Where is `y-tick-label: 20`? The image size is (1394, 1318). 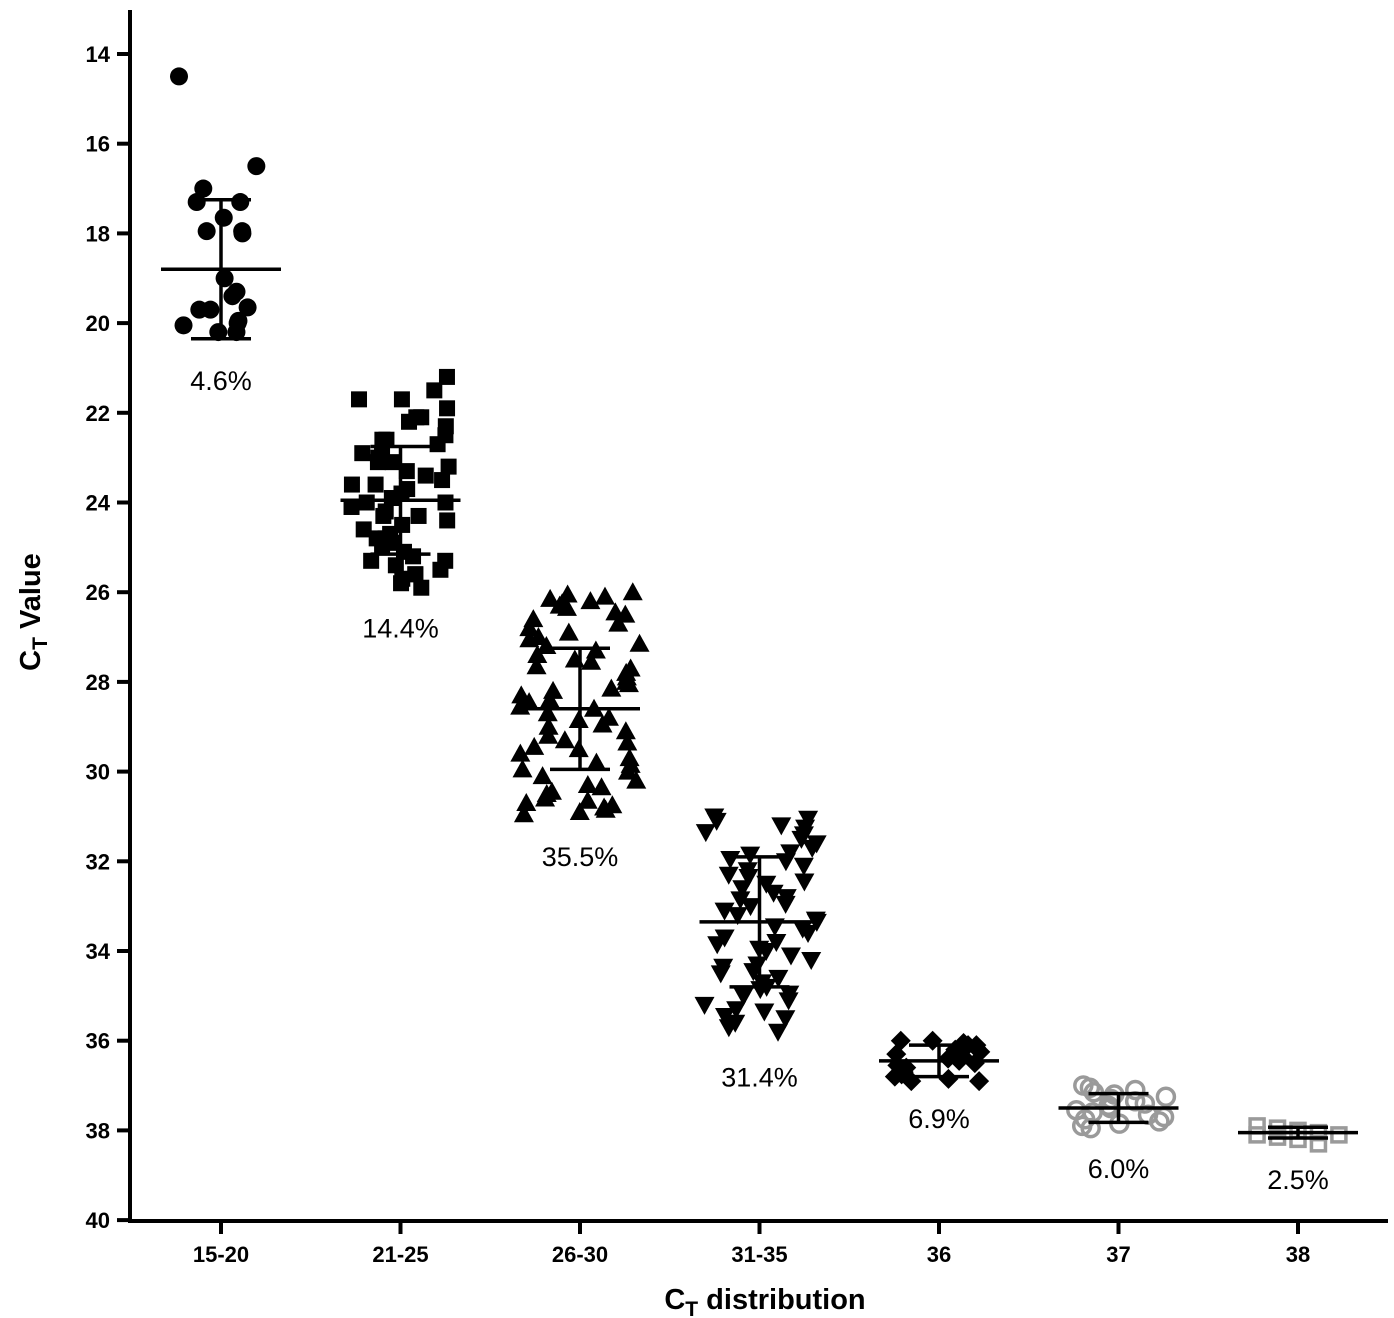 y-tick-label: 20 is located at coordinates (98, 323).